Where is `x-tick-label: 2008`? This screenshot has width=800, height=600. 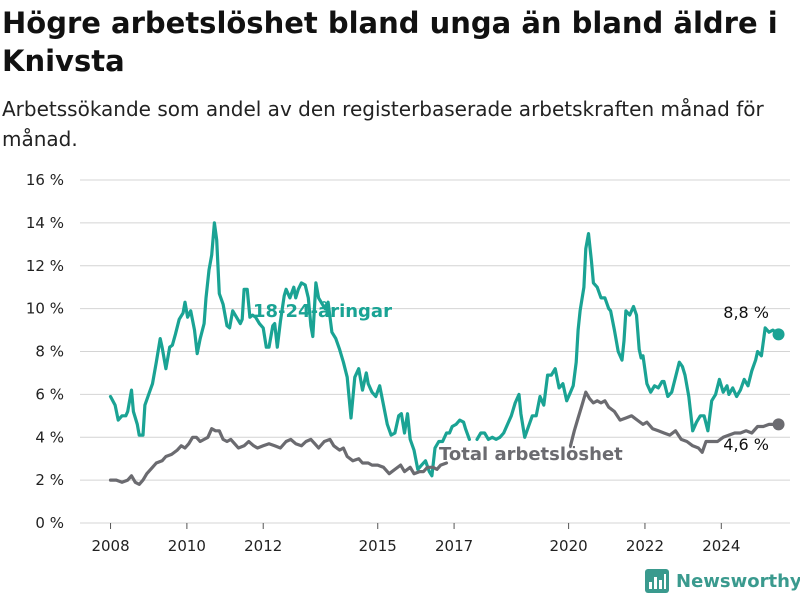 x-tick-label: 2008 is located at coordinates (110, 546).